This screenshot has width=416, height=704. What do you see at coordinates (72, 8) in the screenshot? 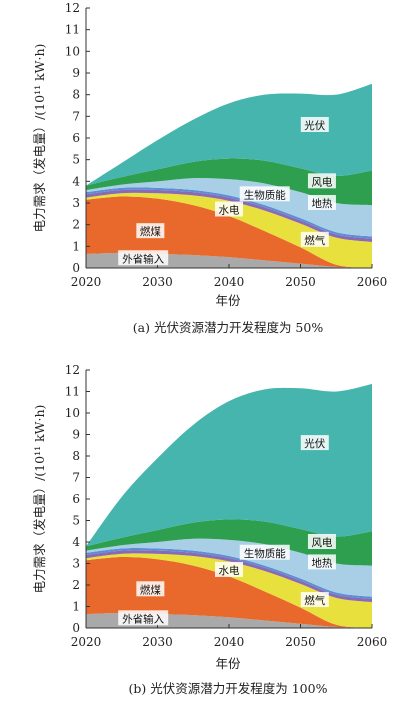
I see `y-tick-label: 12` at bounding box center [72, 8].